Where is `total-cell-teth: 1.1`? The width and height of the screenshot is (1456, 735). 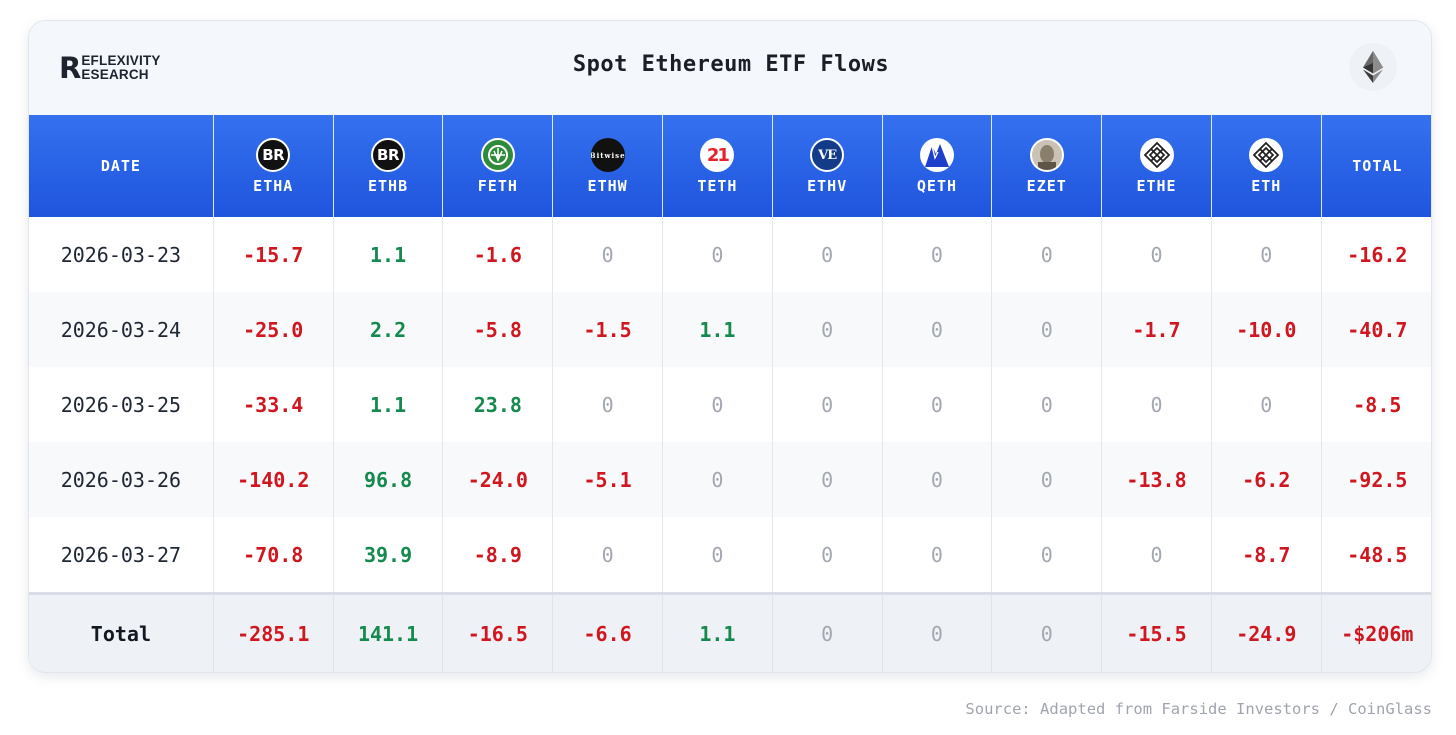 total-cell-teth: 1.1 is located at coordinates (717, 632).